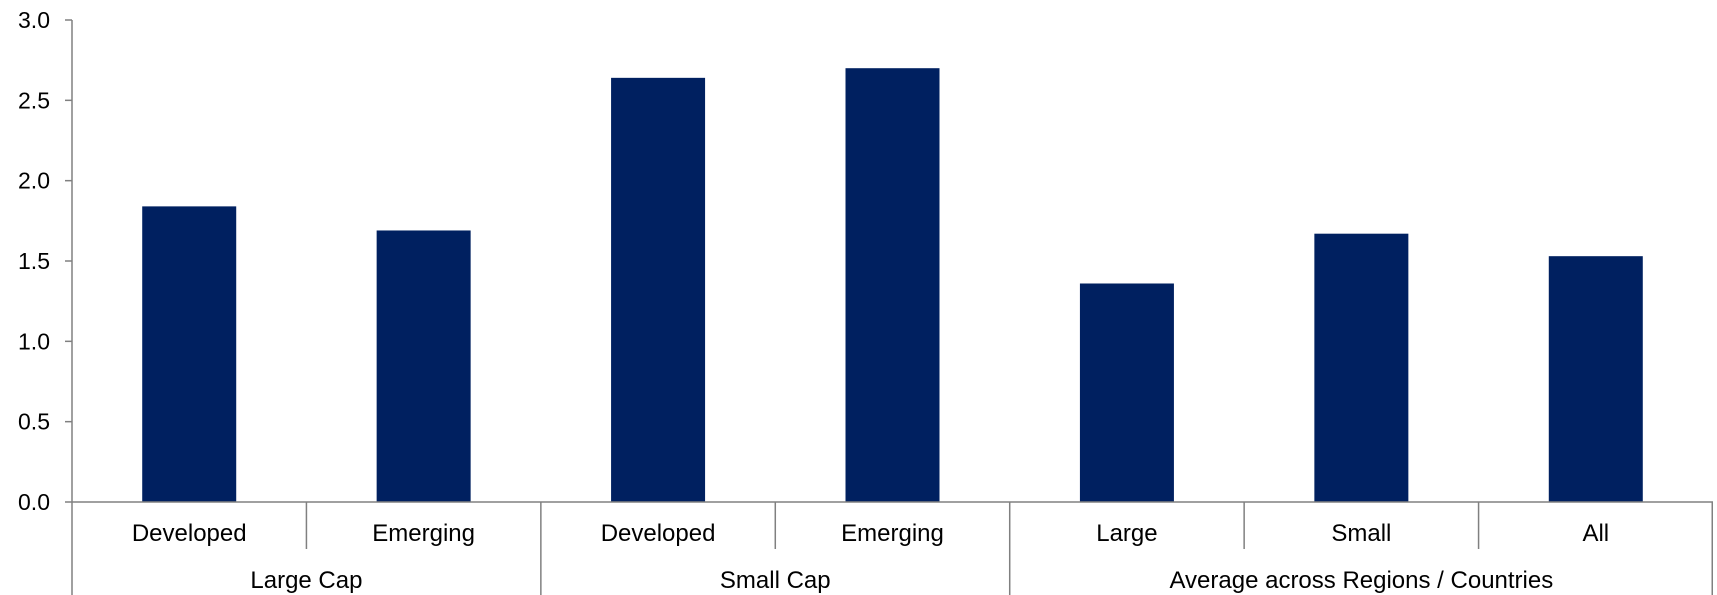 This screenshot has width=1717, height=595. What do you see at coordinates (1361, 533) in the screenshot?
I see `x-category-label: Small` at bounding box center [1361, 533].